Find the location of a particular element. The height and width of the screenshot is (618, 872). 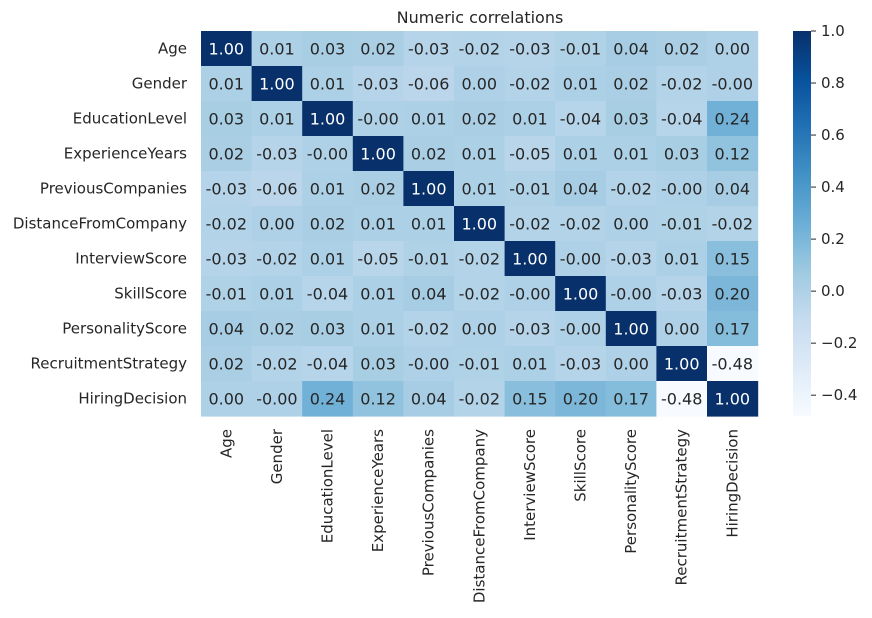

colorbar-tick-label: 0.6 is located at coordinates (833, 135).